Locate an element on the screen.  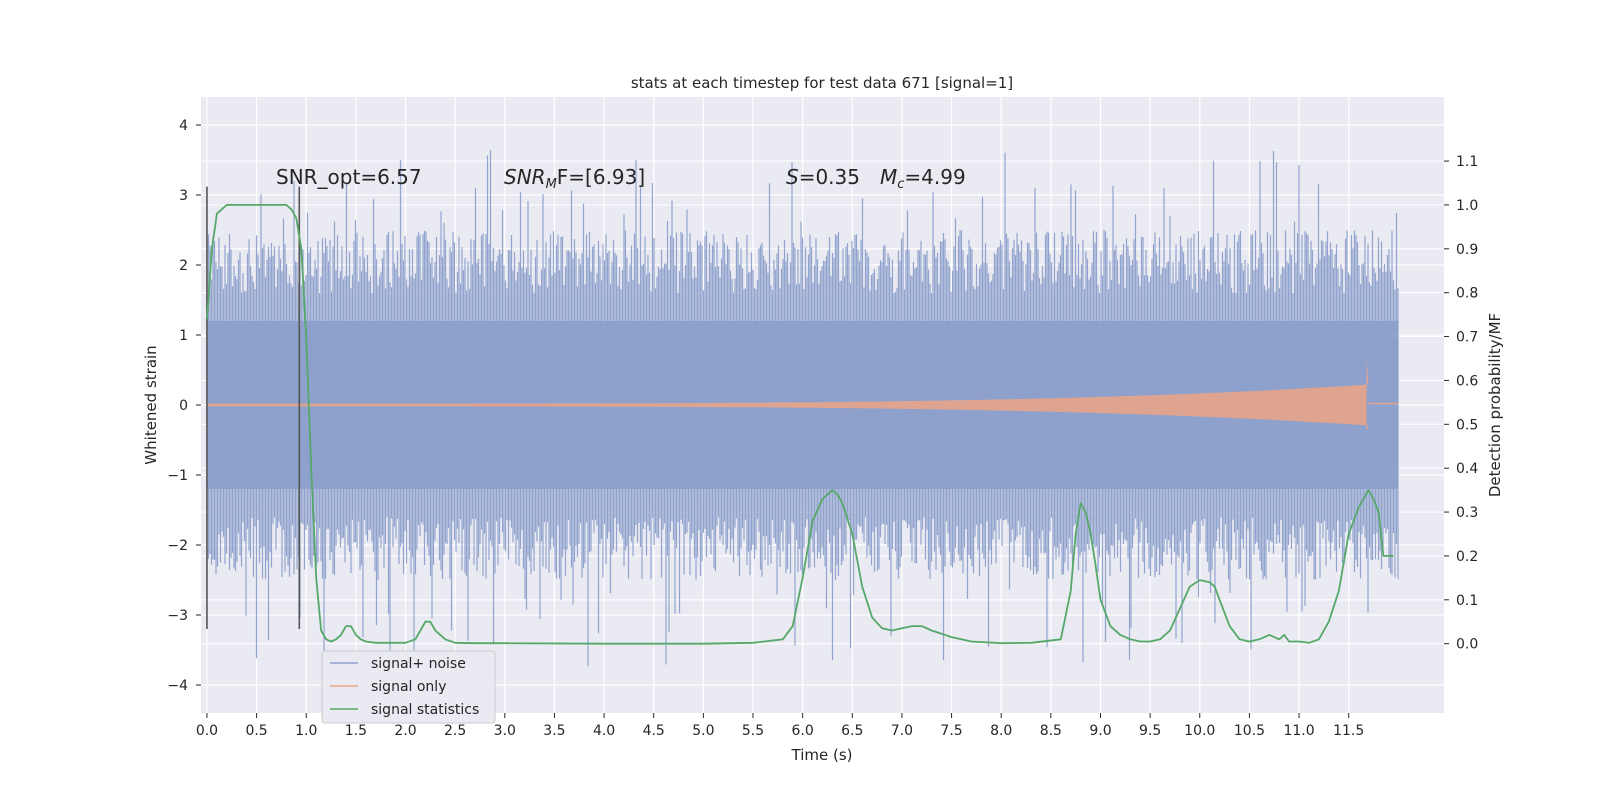
x-tick-label: 0.0 is located at coordinates (207, 731).